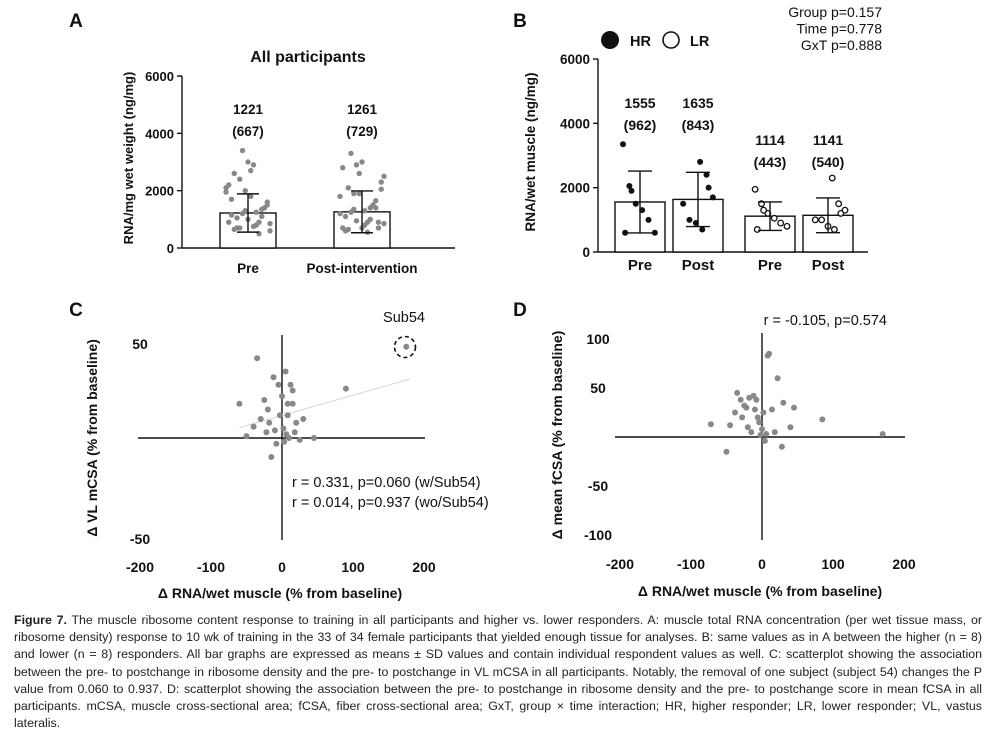  Describe the element at coordinates (575, 123) in the screenshot. I see `panel-b-y-tick-label: 4000` at that location.